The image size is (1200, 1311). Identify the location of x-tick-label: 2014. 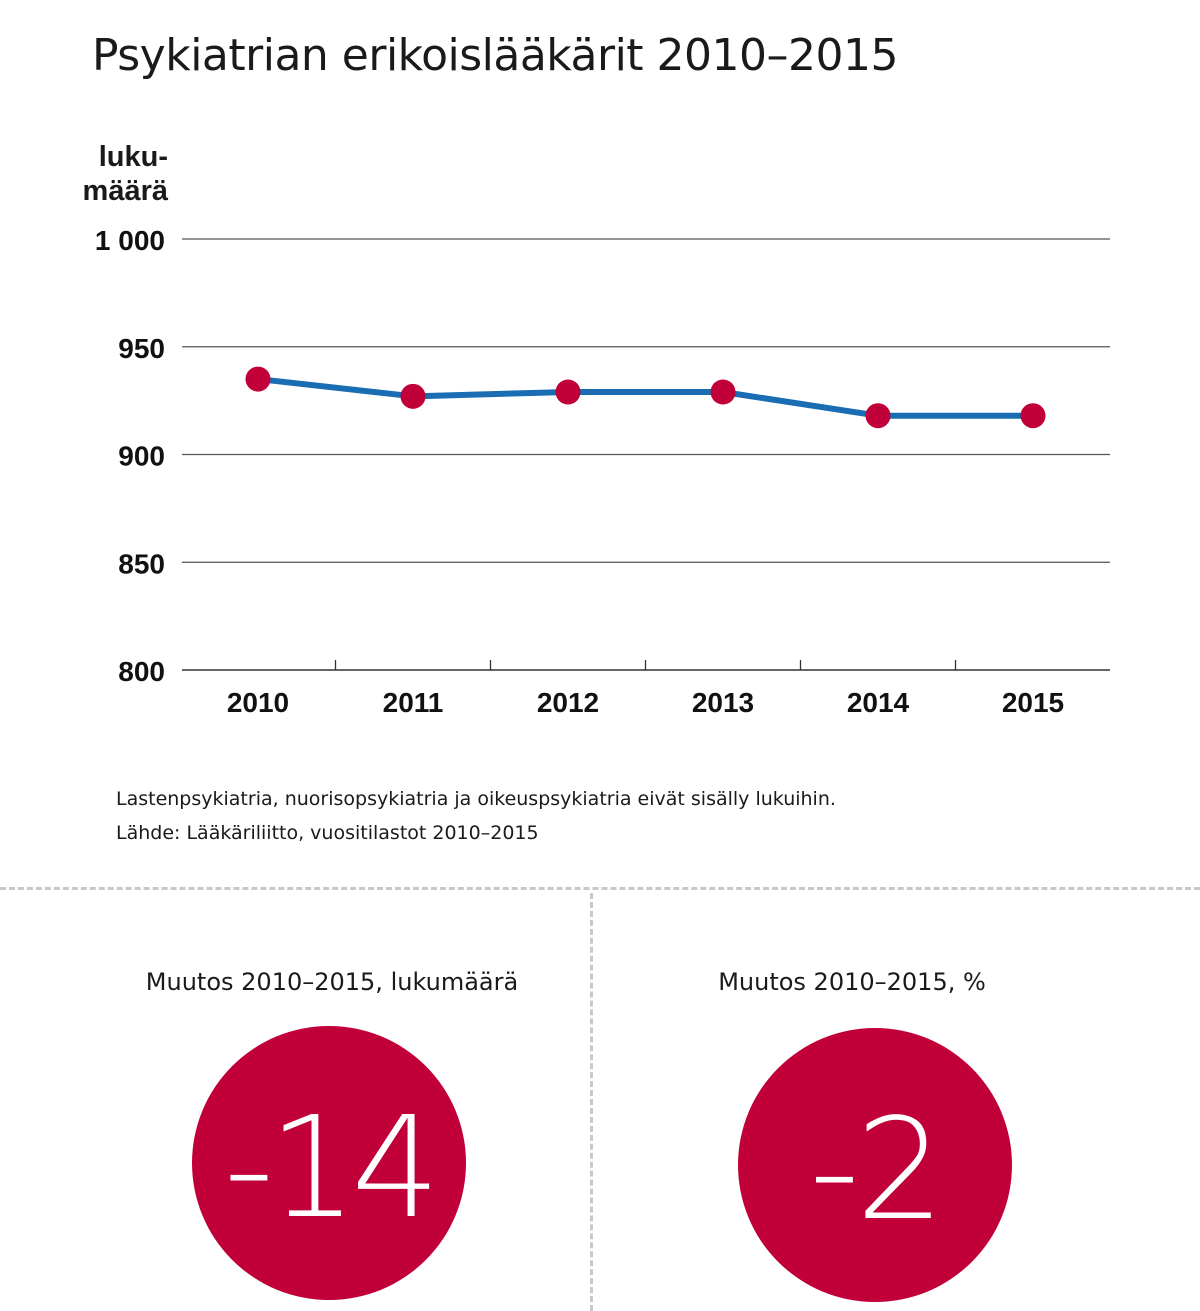
(878, 702).